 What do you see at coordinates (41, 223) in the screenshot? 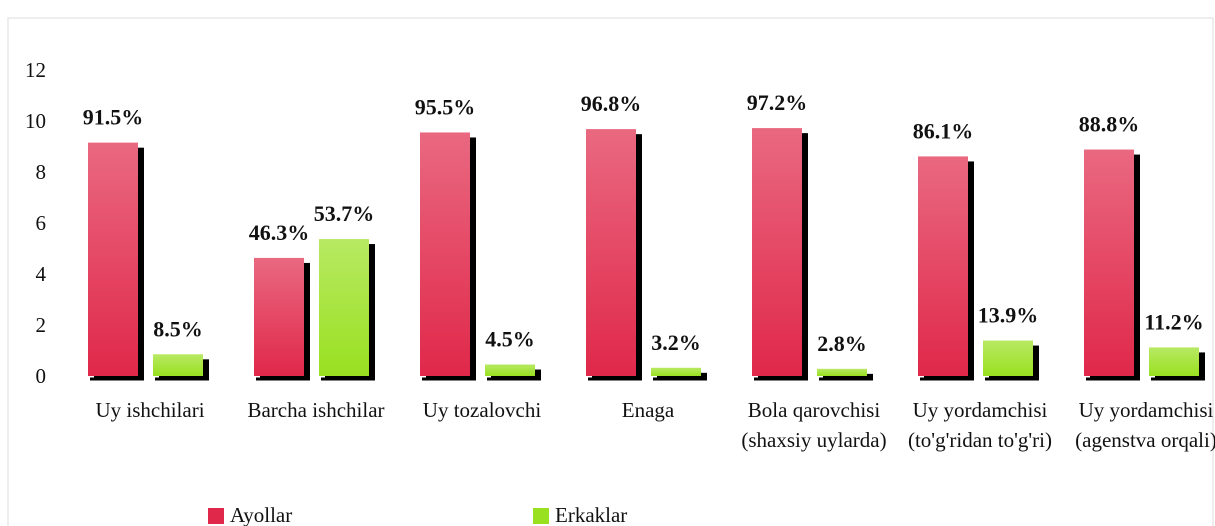
I see `y-tick-label: 6` at bounding box center [41, 223].